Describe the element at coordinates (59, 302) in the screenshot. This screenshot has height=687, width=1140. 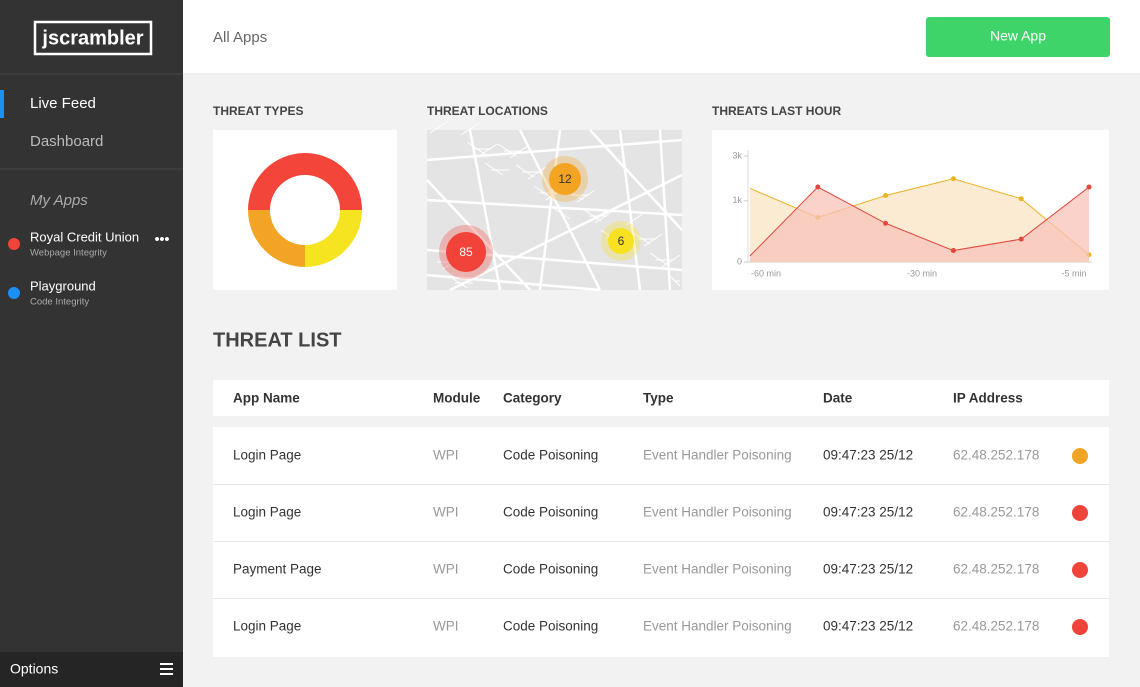
I see `app-module: Code Integrity` at that location.